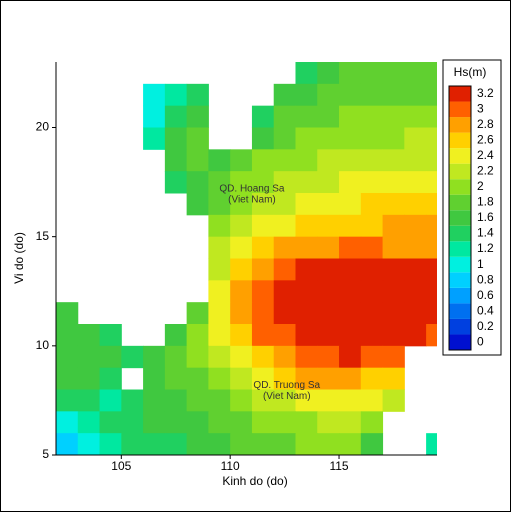 Image resolution: width=511 pixels, height=512 pixels. I want to click on colorbar-tick-label: 0.6, so click(485, 295).